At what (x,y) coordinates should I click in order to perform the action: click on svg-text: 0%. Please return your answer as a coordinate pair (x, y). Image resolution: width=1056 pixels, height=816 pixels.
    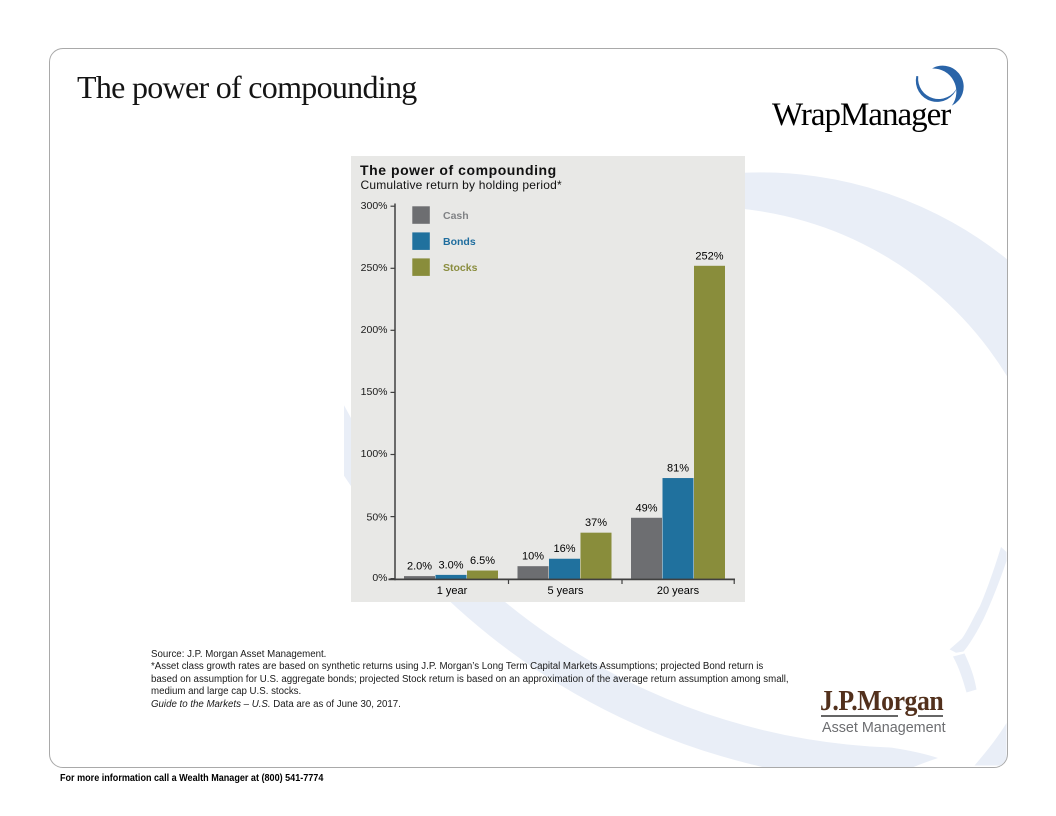
    Looking at the image, I should click on (379, 578).